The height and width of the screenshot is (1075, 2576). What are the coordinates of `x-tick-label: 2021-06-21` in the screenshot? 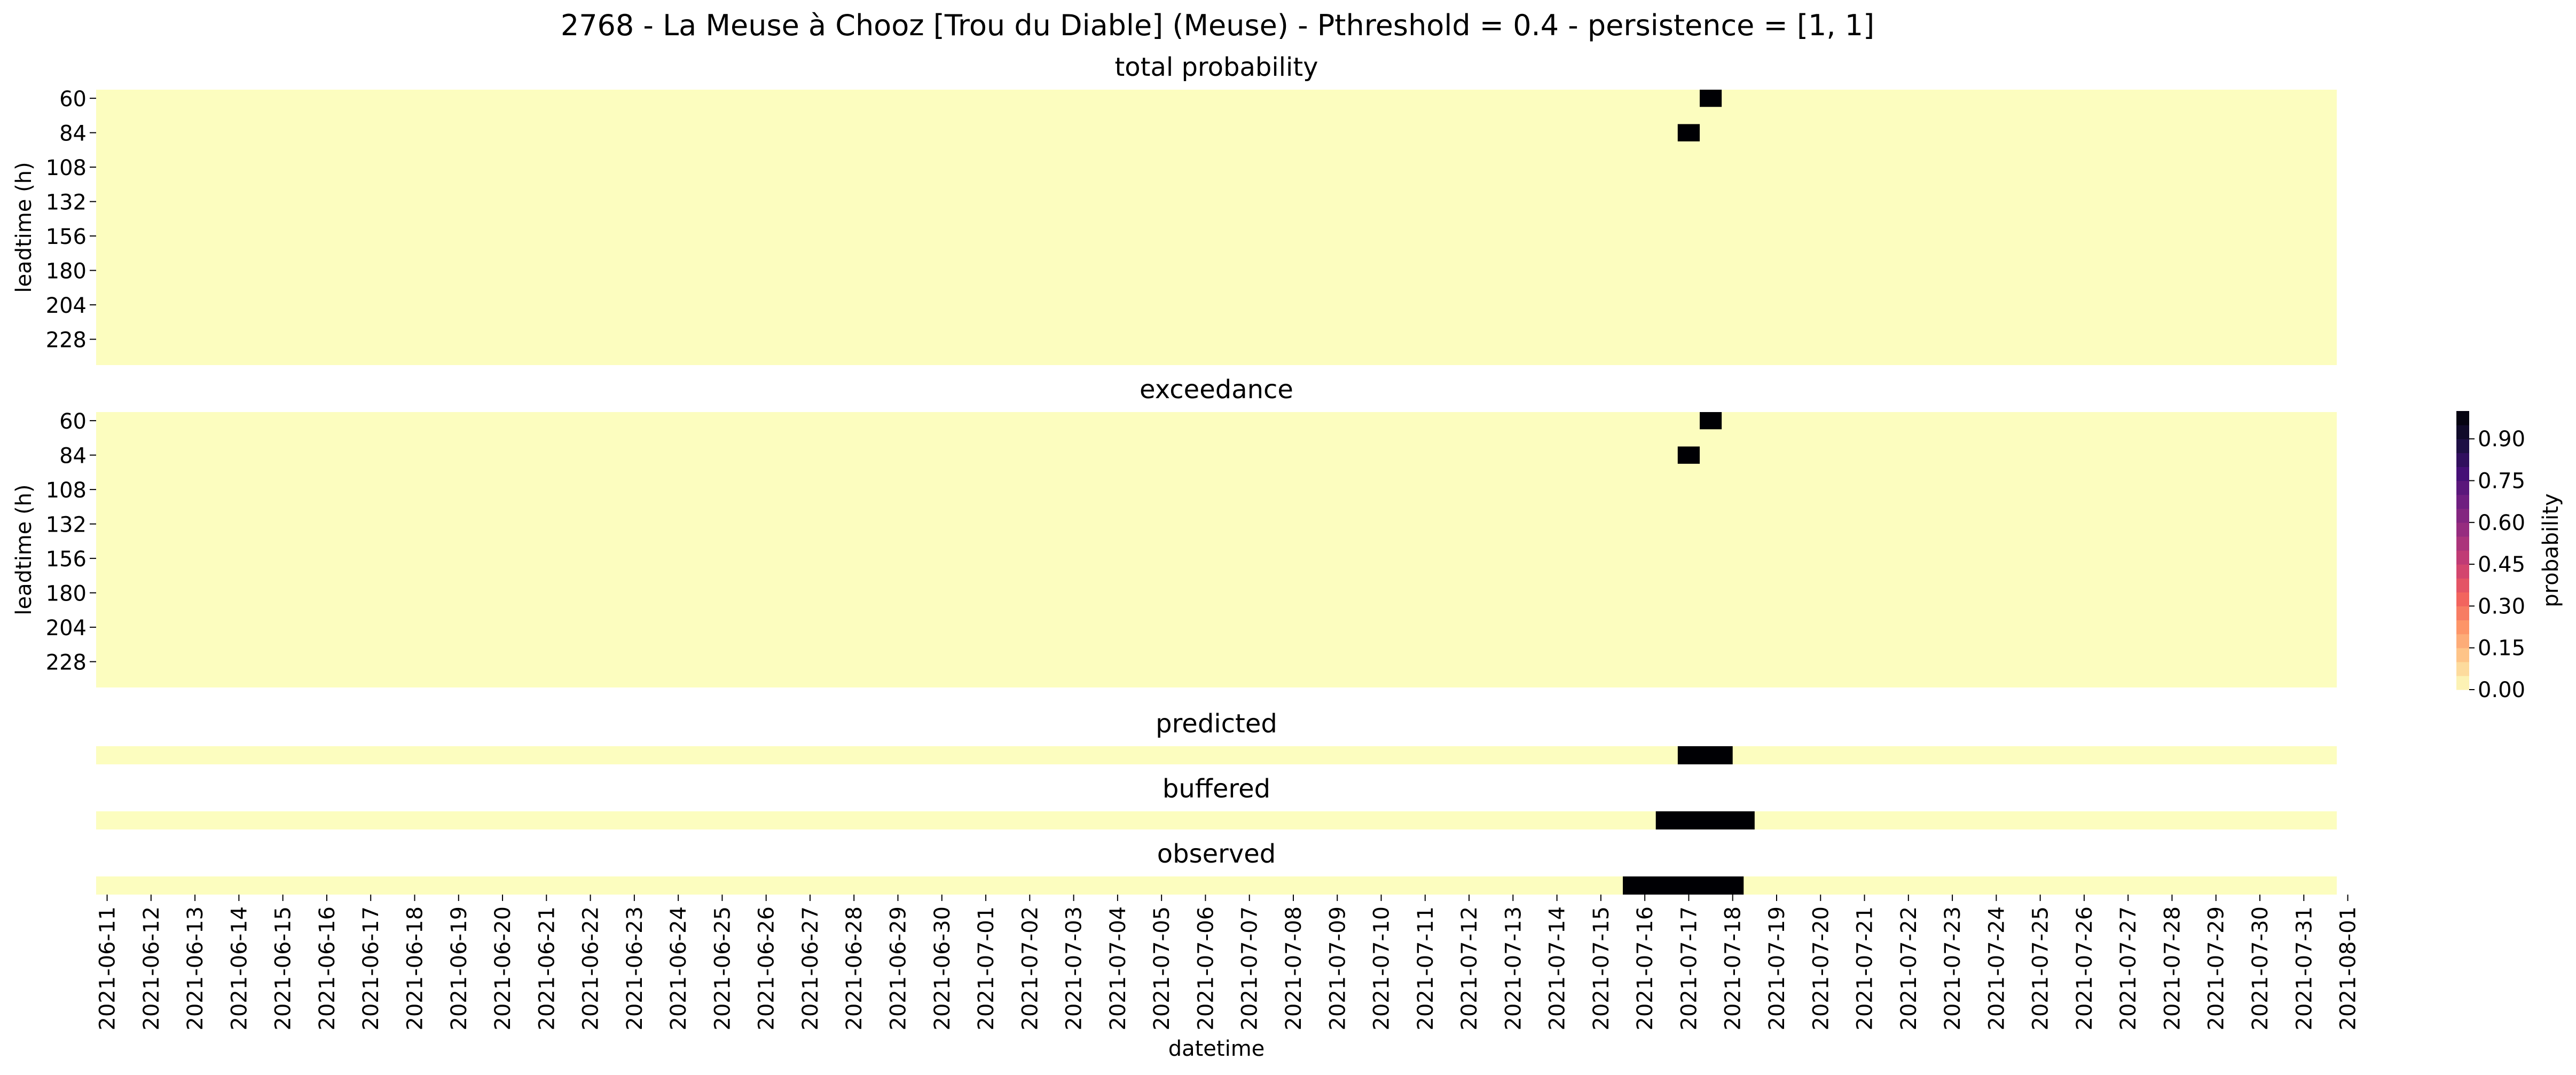 It's located at (547, 968).